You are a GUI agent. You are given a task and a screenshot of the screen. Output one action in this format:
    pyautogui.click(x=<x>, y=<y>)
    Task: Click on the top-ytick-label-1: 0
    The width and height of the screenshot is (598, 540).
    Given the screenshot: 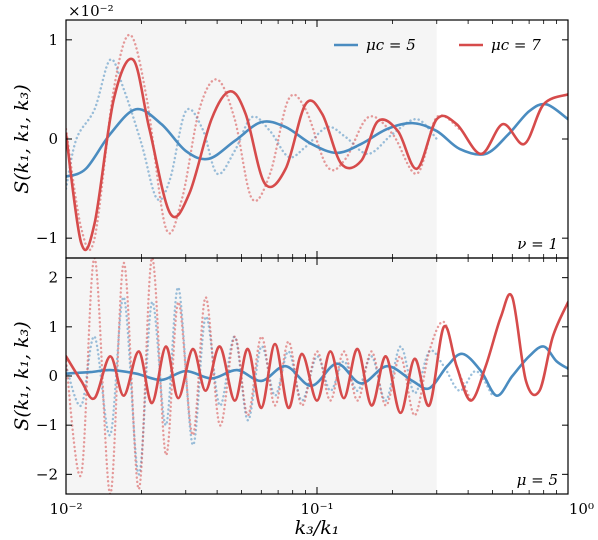 What is the action you would take?
    pyautogui.click(x=53, y=139)
    